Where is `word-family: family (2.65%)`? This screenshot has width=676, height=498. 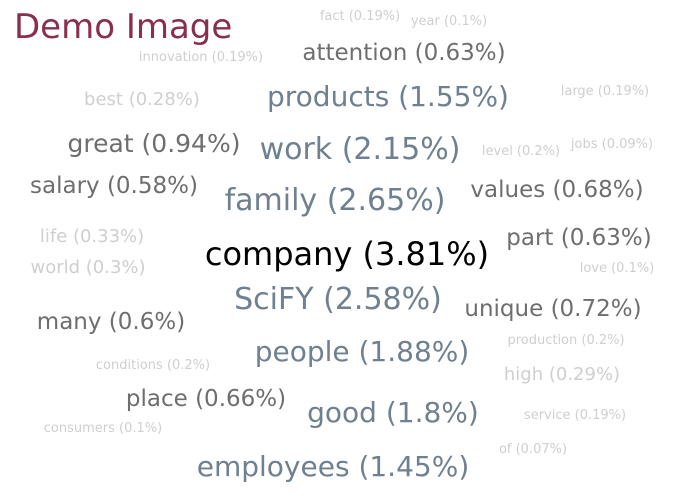 word-family: family (2.65%) is located at coordinates (335, 200).